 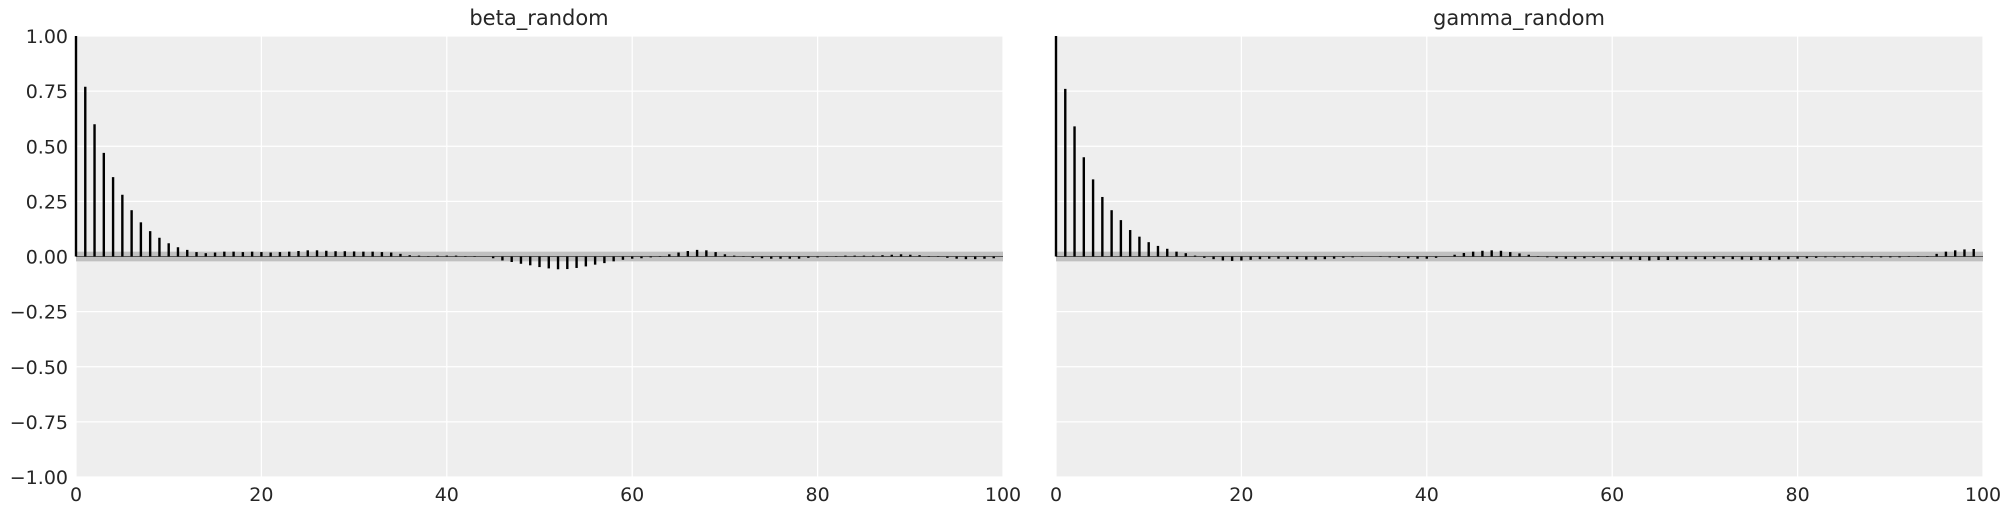 What do you see at coordinates (39, 313) in the screenshot?
I see `y-tick-label: −0.25` at bounding box center [39, 313].